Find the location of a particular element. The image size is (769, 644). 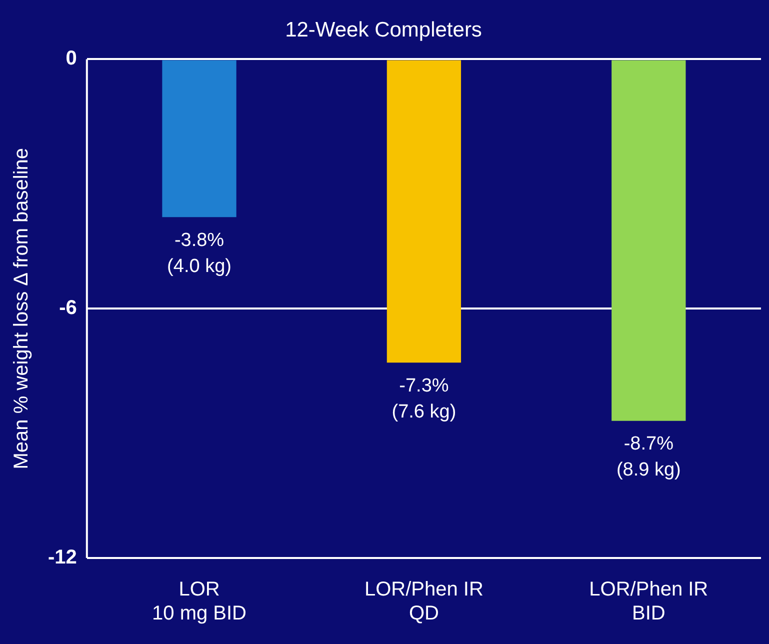

data-label: -8.7% (8.9 kg) is located at coordinates (648, 457).